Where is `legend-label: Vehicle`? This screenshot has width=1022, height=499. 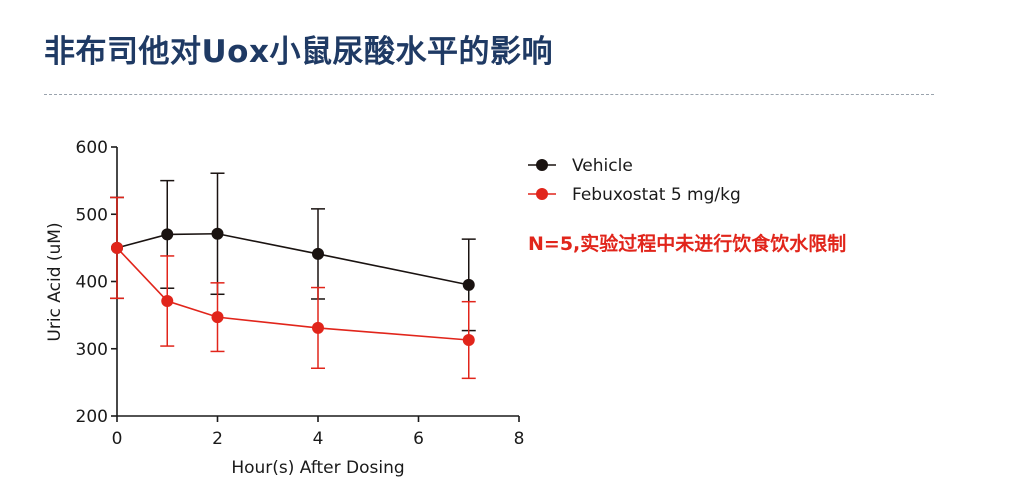
legend-label: Vehicle is located at coordinates (602, 166).